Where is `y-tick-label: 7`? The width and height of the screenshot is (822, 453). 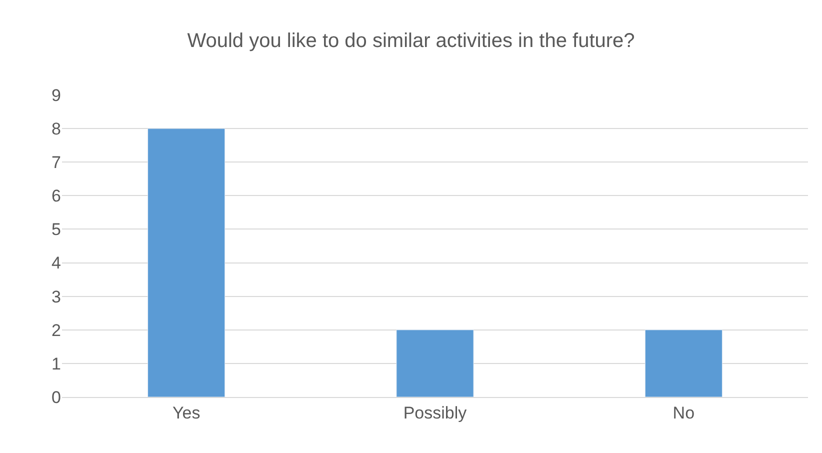 y-tick-label: 7 is located at coordinates (56, 162).